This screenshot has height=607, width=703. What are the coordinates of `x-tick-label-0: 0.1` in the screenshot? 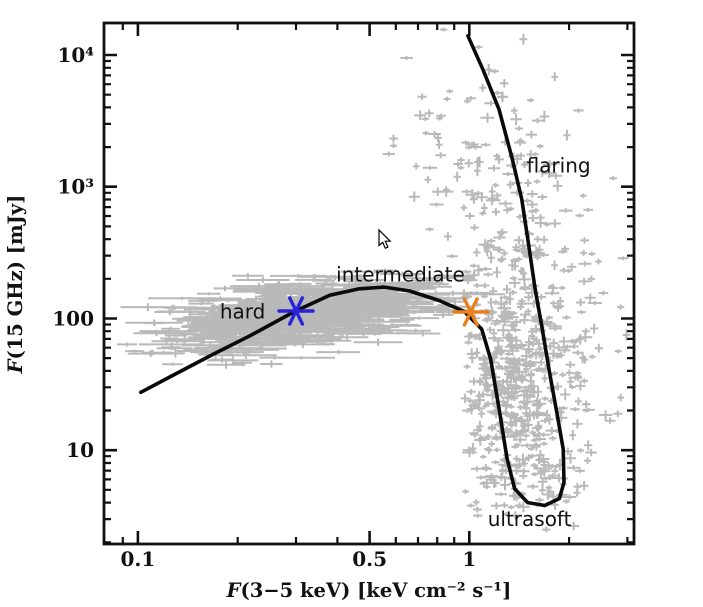 It's located at (138, 559).